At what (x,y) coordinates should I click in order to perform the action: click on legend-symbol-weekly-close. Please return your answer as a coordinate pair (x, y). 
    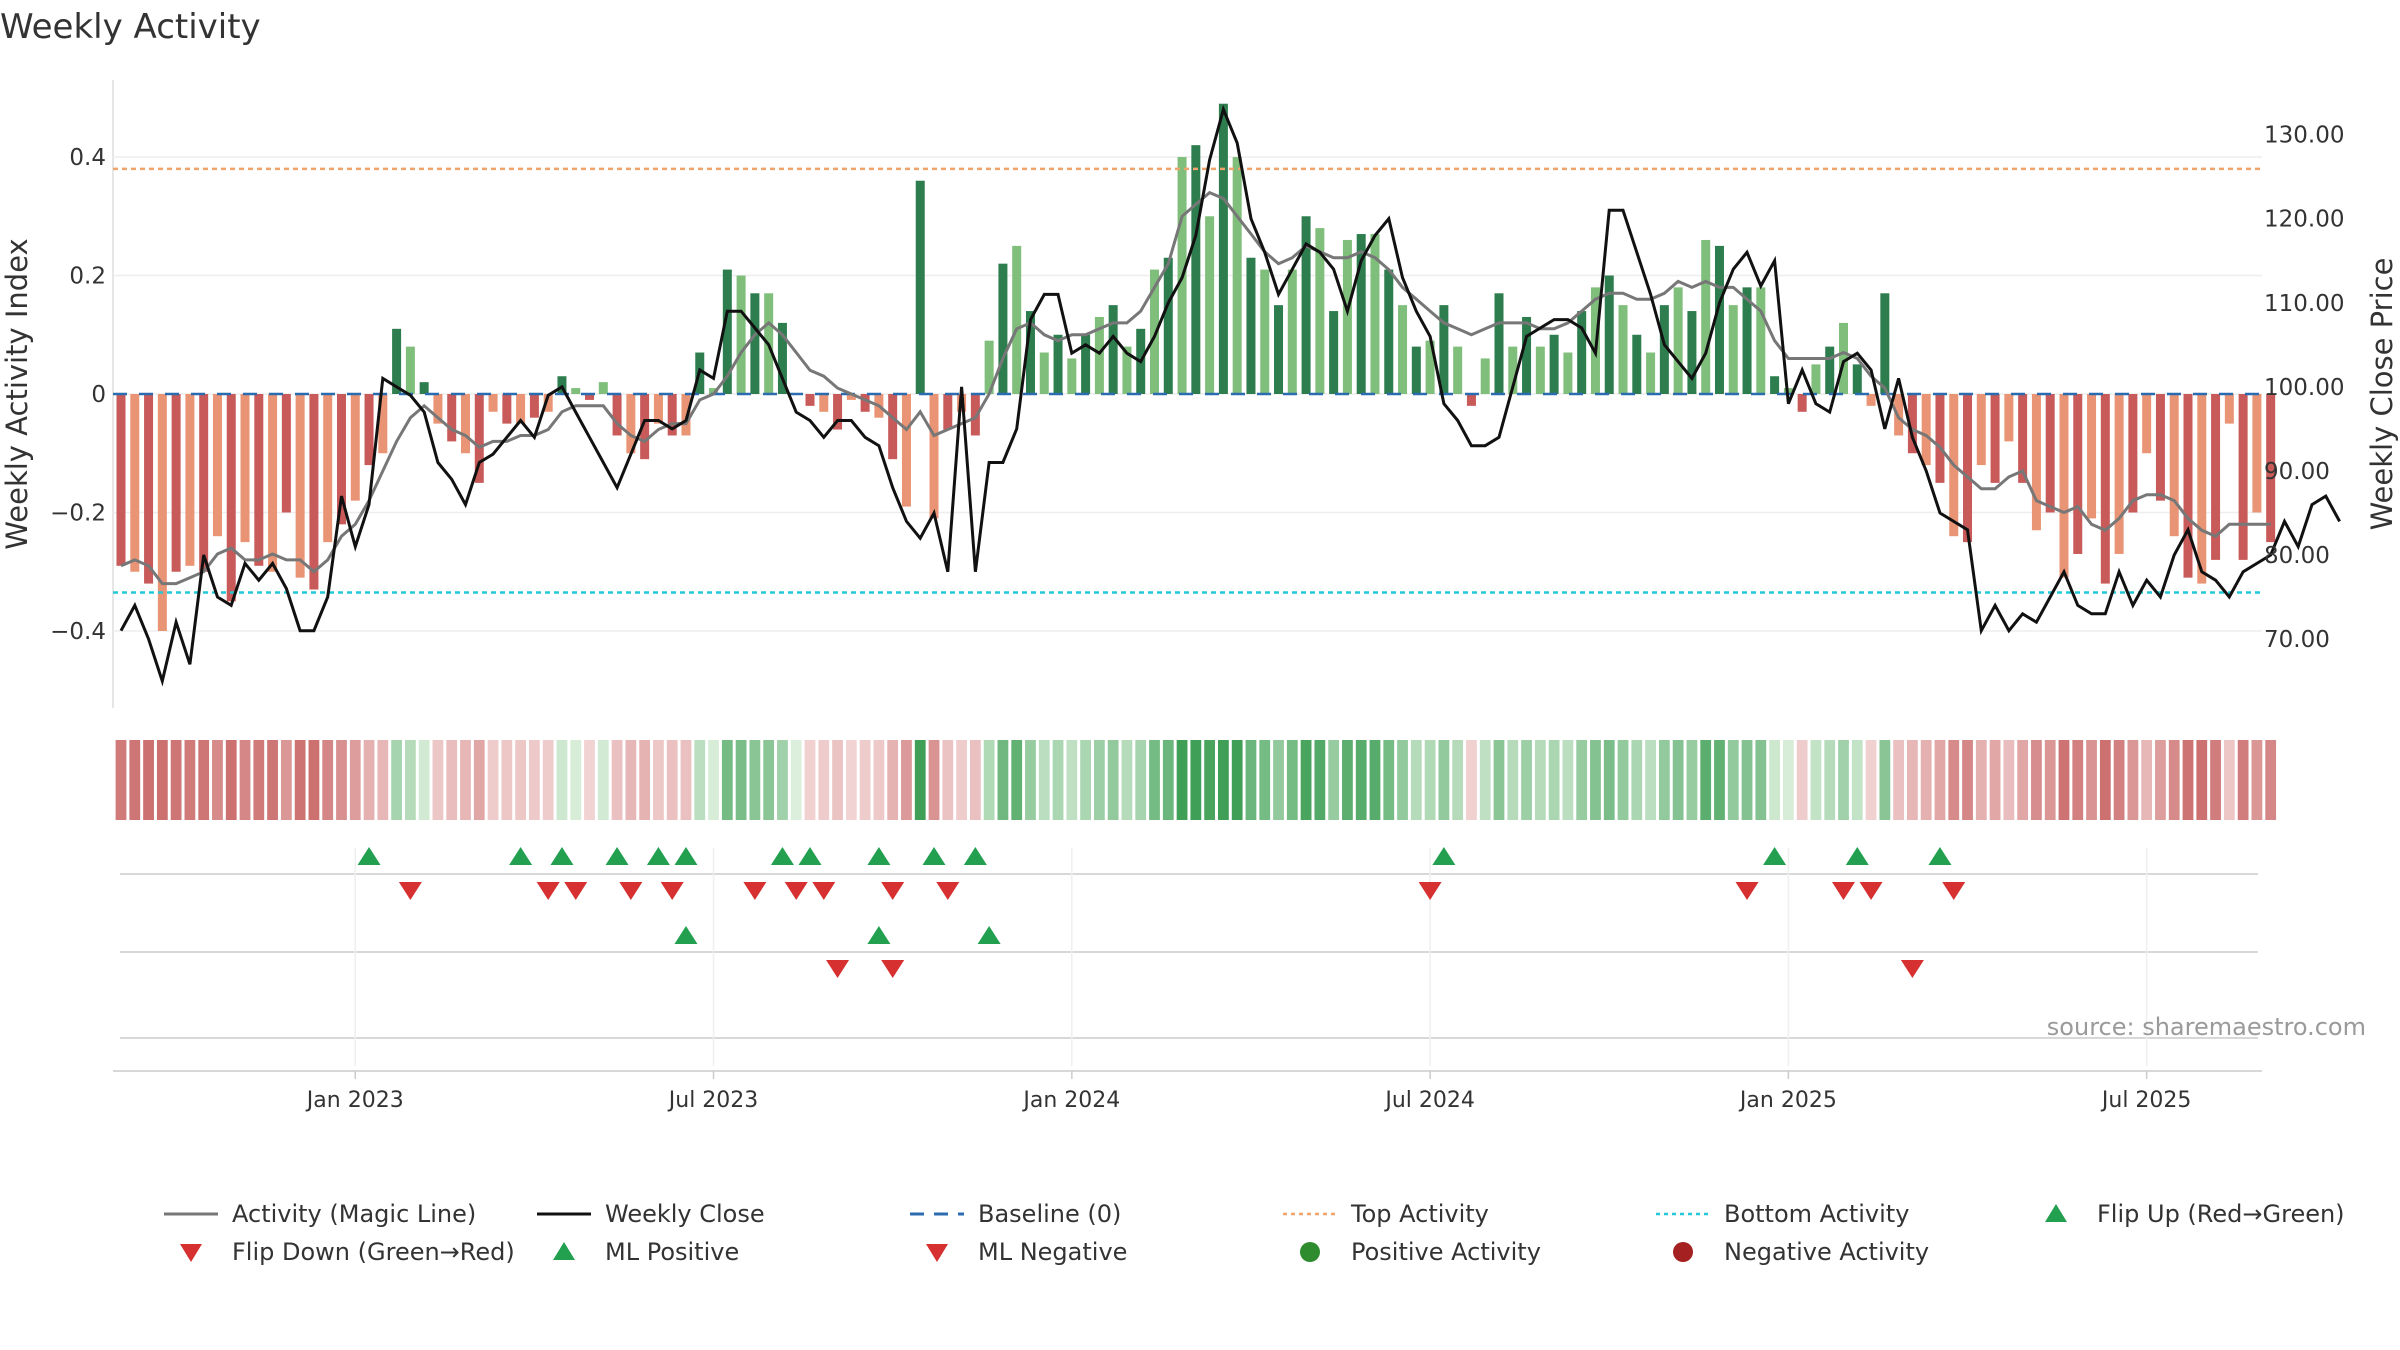
    Looking at the image, I should click on (564, 1214).